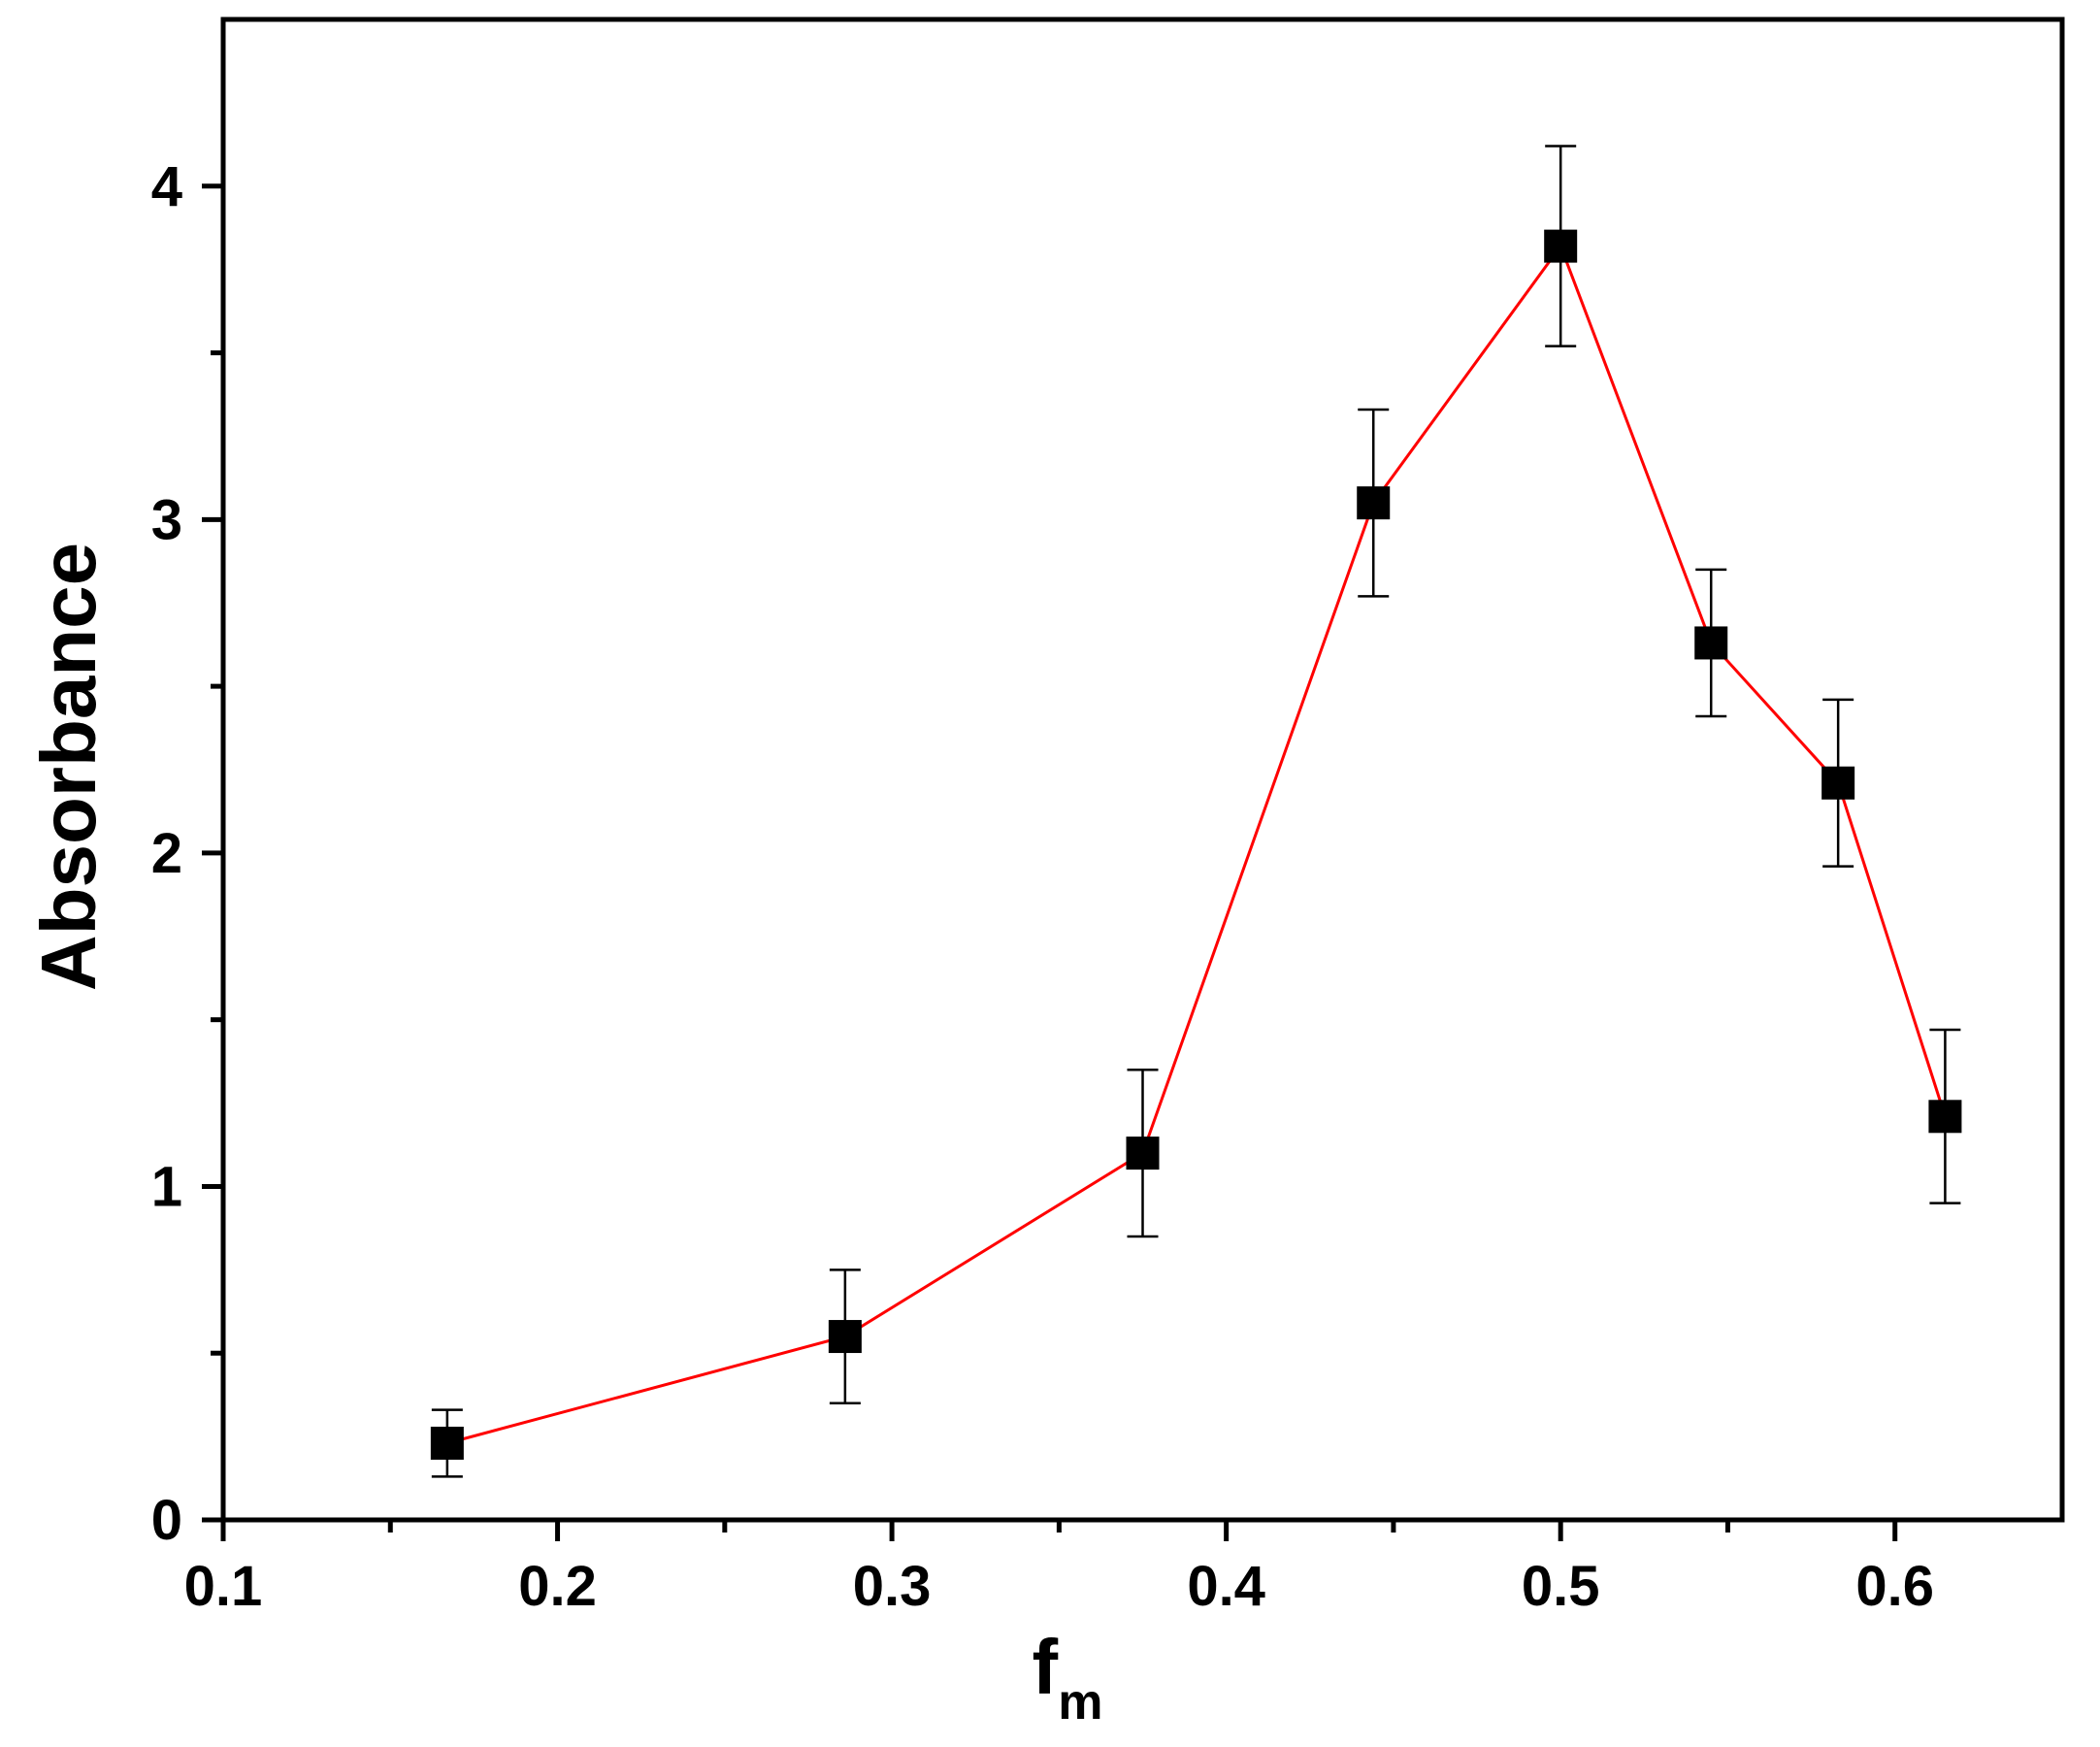  What do you see at coordinates (1894, 1586) in the screenshot?
I see `x-tick-label: 0.6` at bounding box center [1894, 1586].